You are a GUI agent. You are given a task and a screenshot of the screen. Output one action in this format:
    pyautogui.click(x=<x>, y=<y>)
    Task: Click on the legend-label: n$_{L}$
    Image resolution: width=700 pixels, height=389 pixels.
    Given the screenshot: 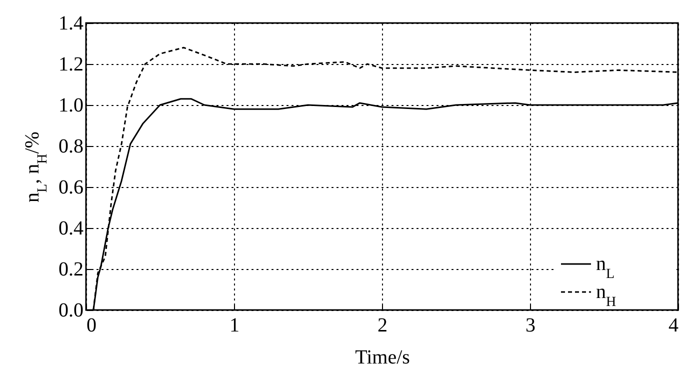 What is the action you would take?
    pyautogui.click(x=605, y=267)
    